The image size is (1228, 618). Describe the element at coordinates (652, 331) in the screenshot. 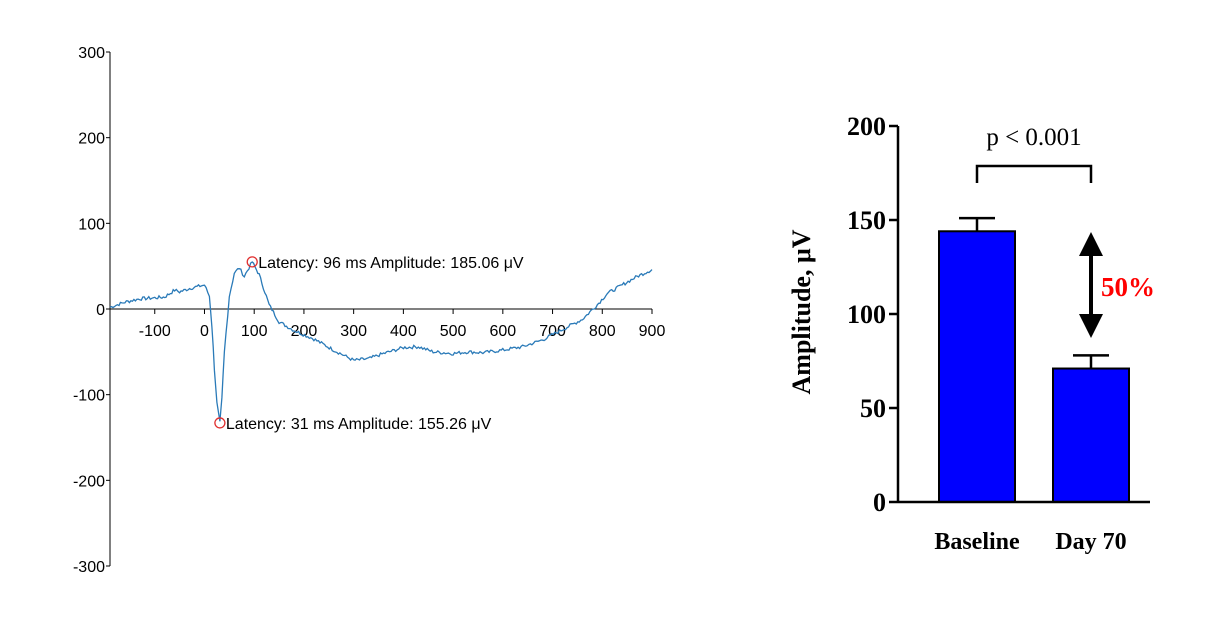

I see `waveform-x-tick-label: 900` at that location.